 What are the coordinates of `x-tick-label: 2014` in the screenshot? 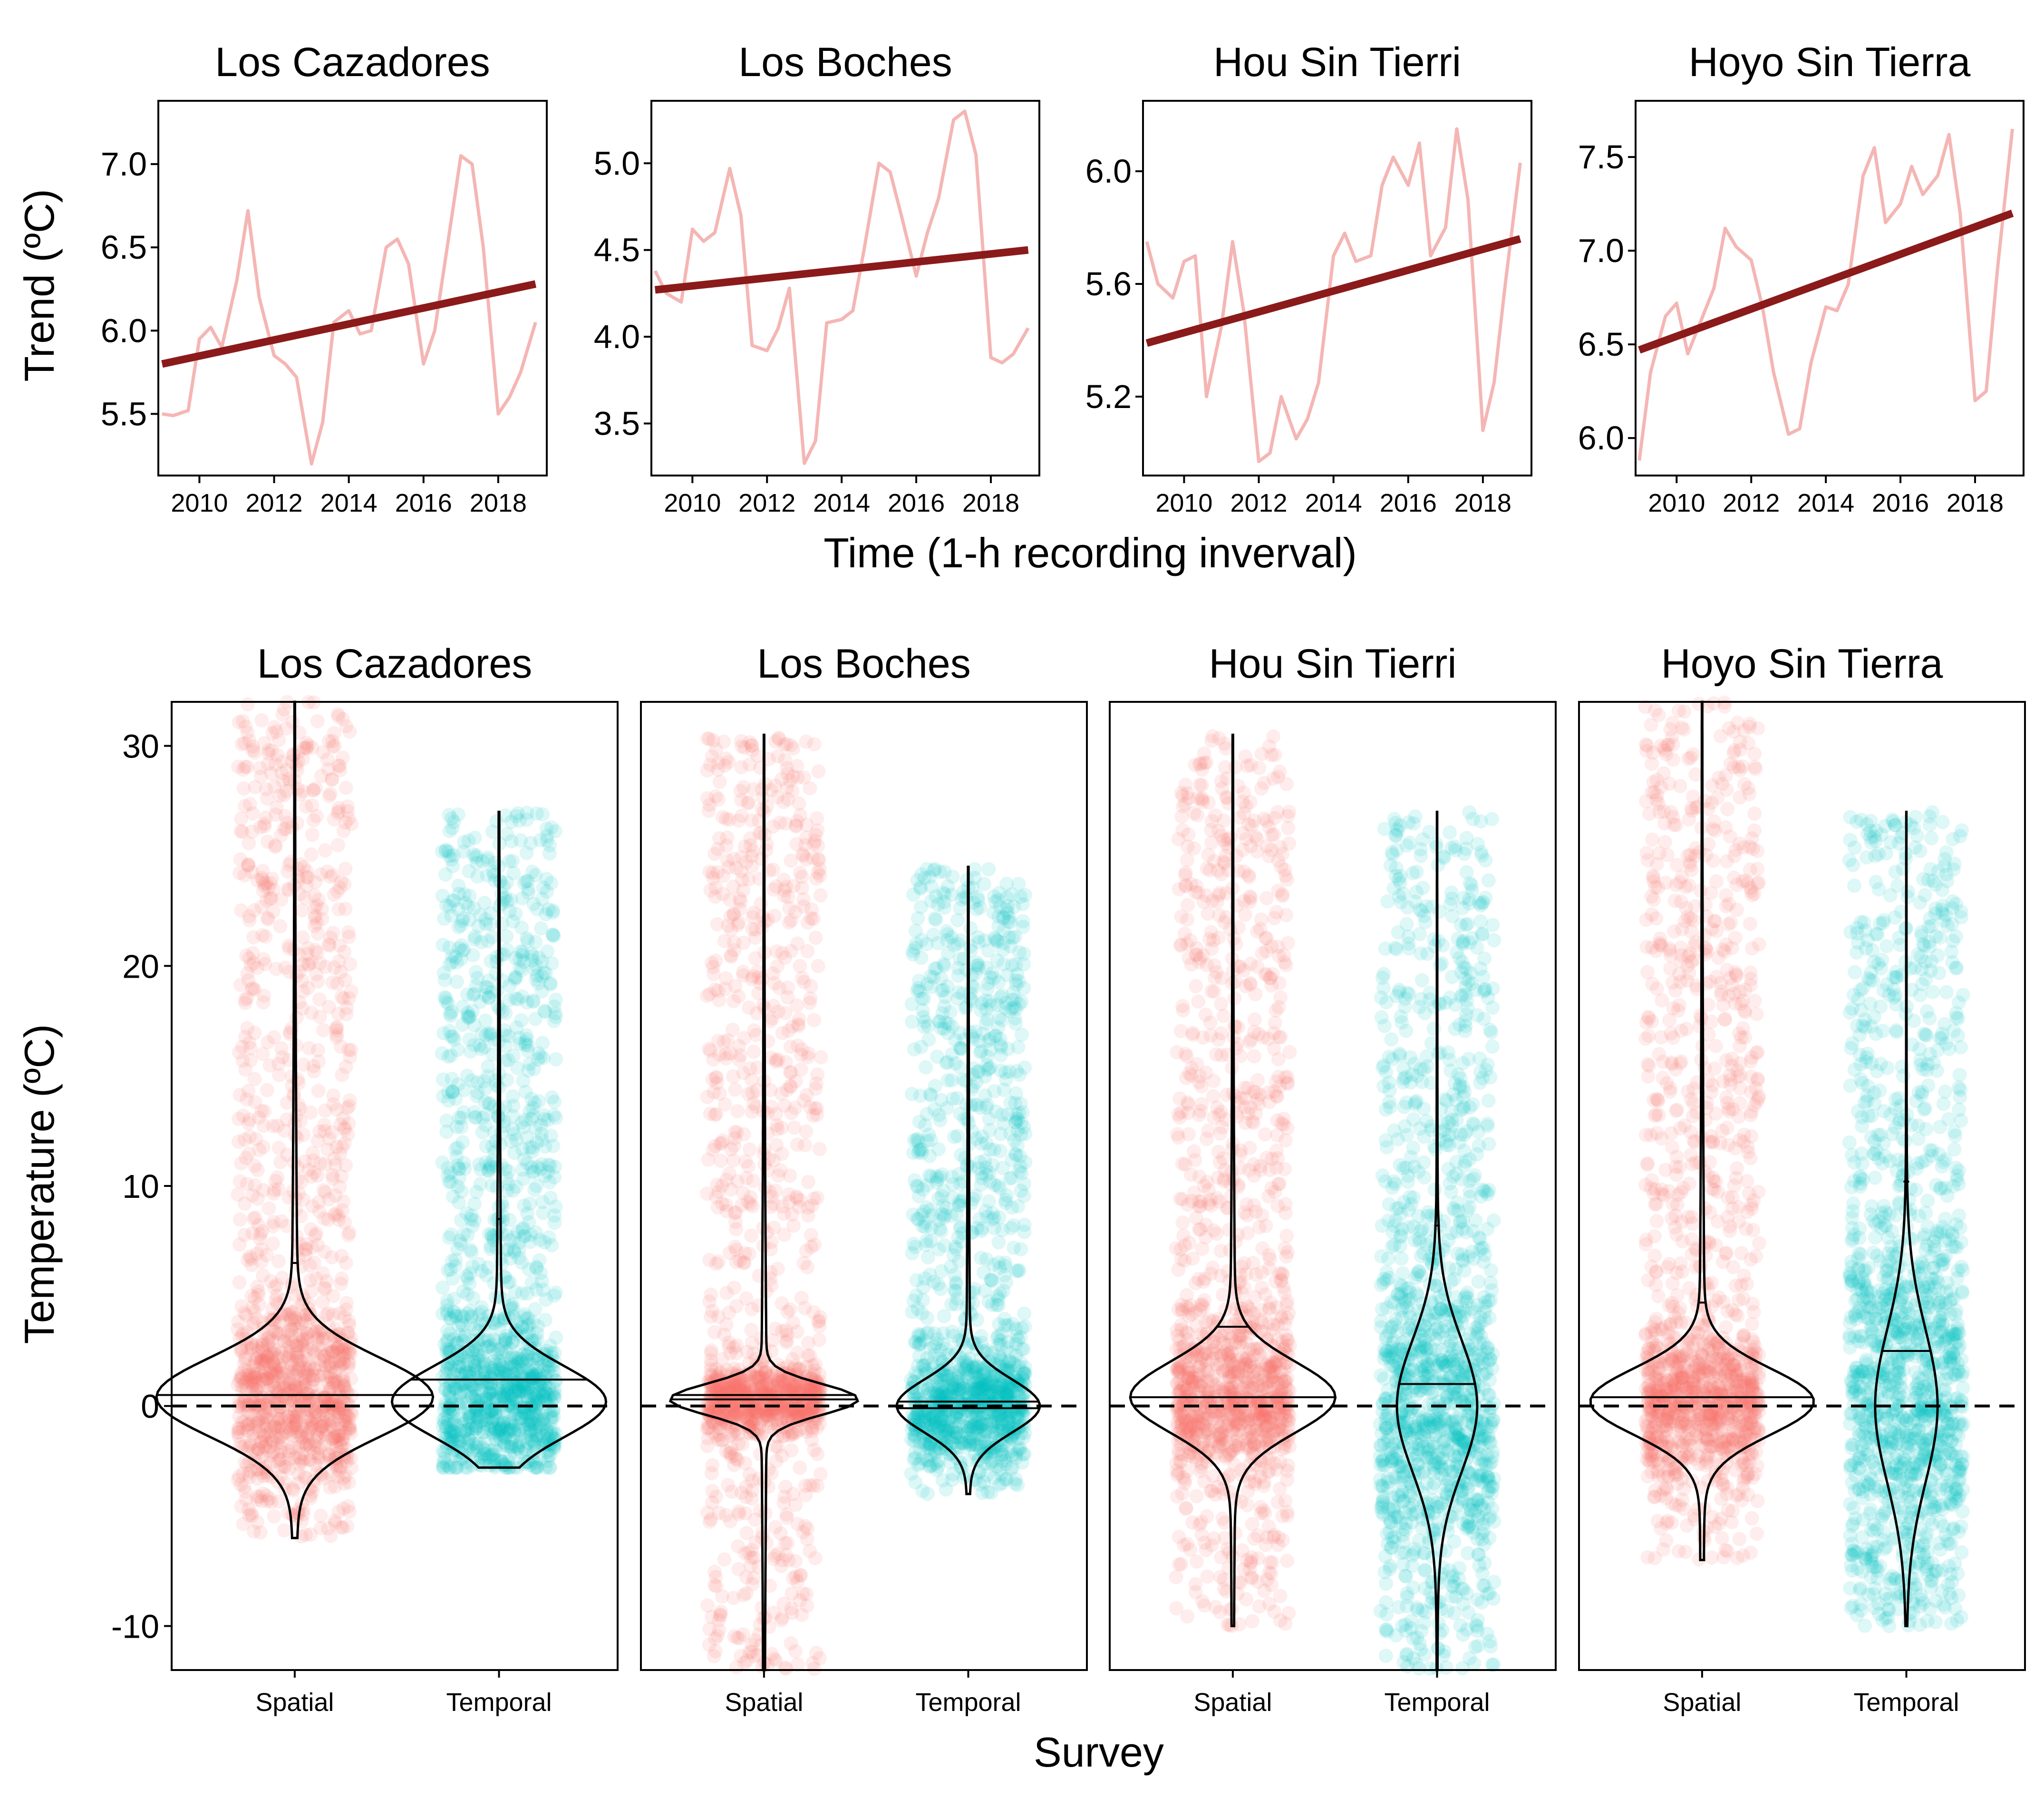 It's located at (841, 503).